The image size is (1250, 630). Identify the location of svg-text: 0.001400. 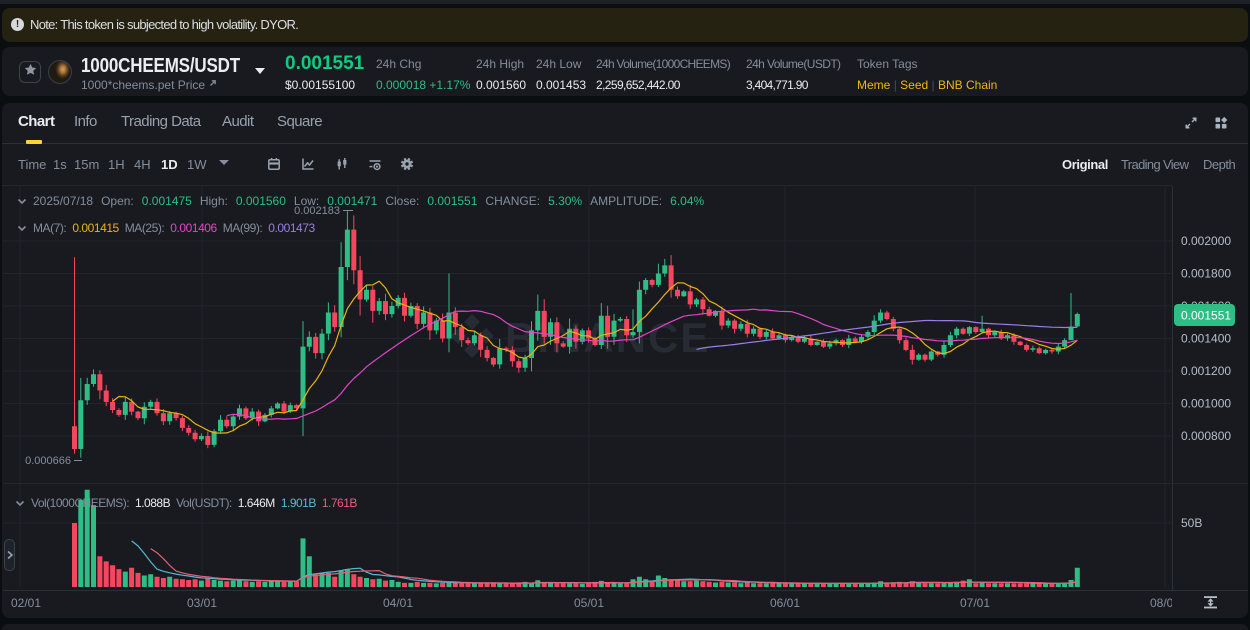
(1206, 339).